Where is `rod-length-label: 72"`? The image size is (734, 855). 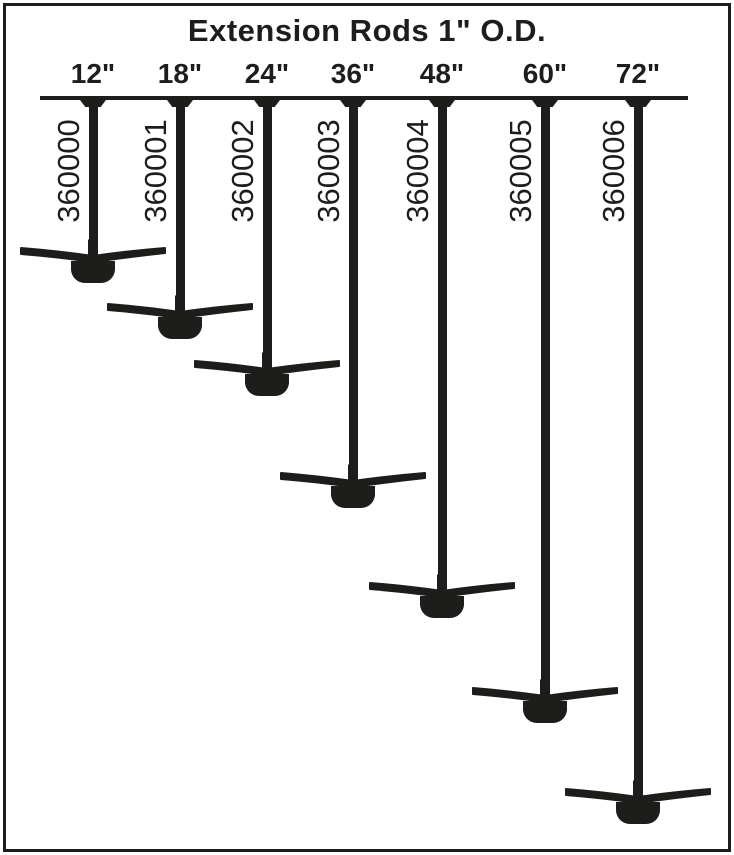
rod-length-label: 72" is located at coordinates (638, 73).